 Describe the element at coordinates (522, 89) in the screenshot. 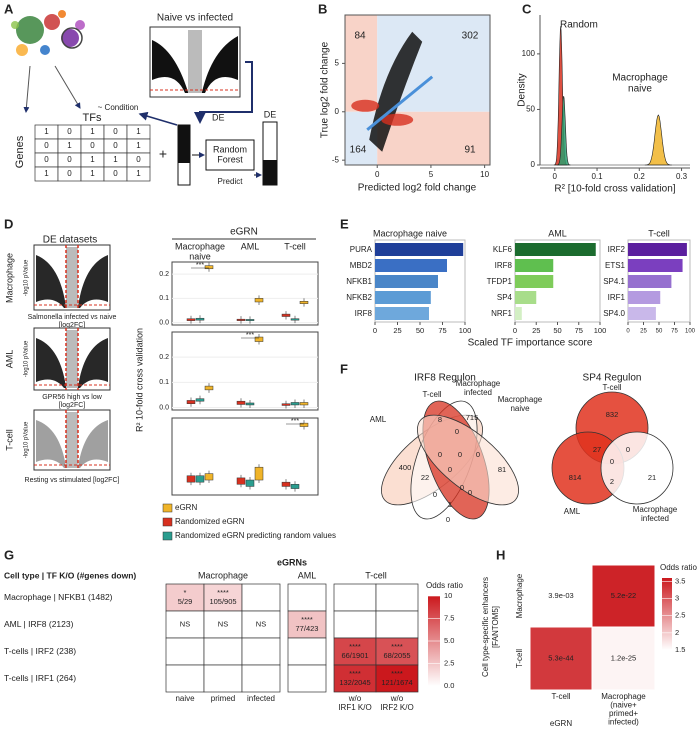

I see `y-axis-label: Density` at that location.